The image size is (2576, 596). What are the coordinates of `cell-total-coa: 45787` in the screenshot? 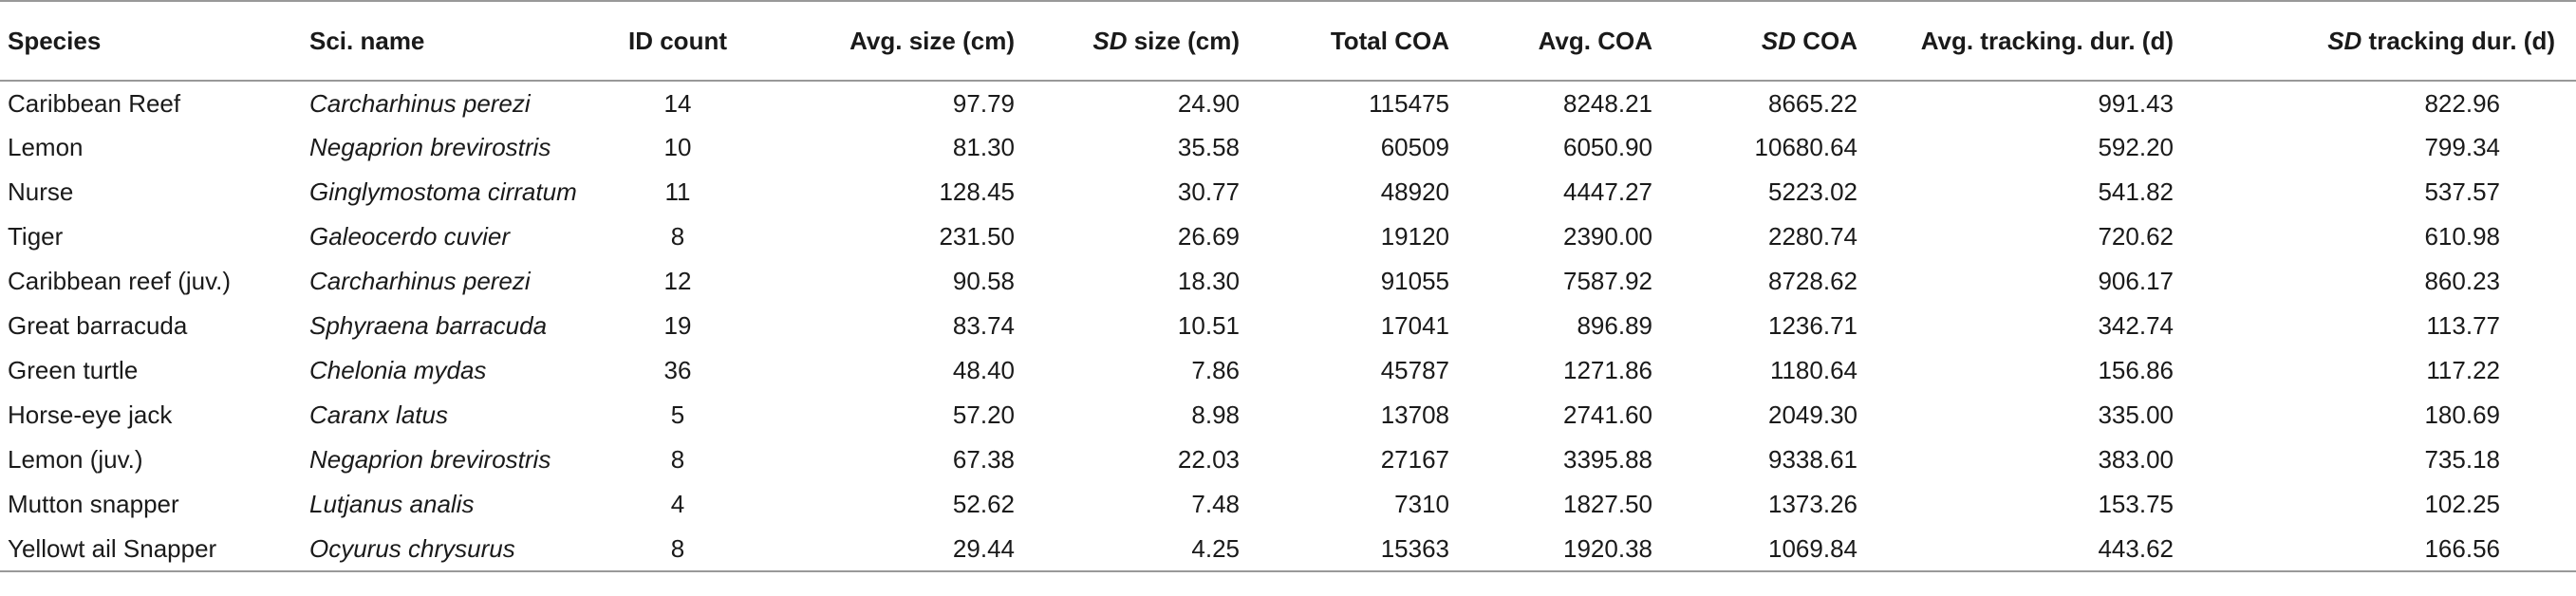 It's located at (1414, 370).